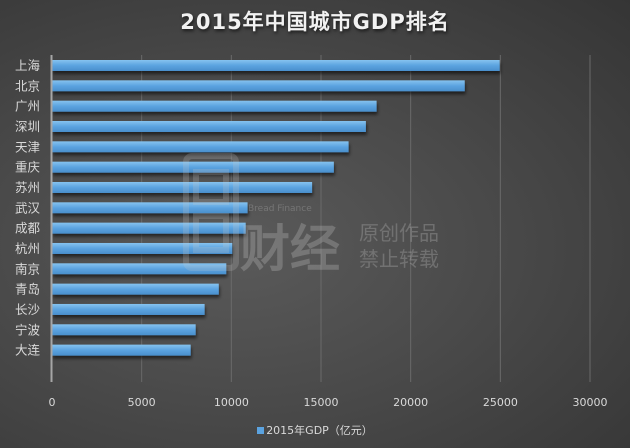 The height and width of the screenshot is (448, 630). Describe the element at coordinates (27, 248) in the screenshot. I see `category-label: 杭州` at that location.